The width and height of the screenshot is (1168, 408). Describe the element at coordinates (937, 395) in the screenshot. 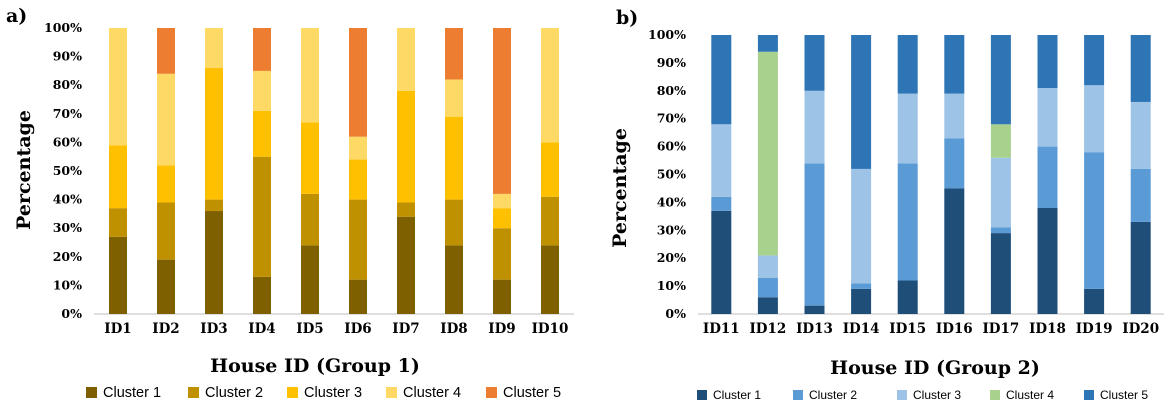

I see `legend-label: Cluster 3` at that location.